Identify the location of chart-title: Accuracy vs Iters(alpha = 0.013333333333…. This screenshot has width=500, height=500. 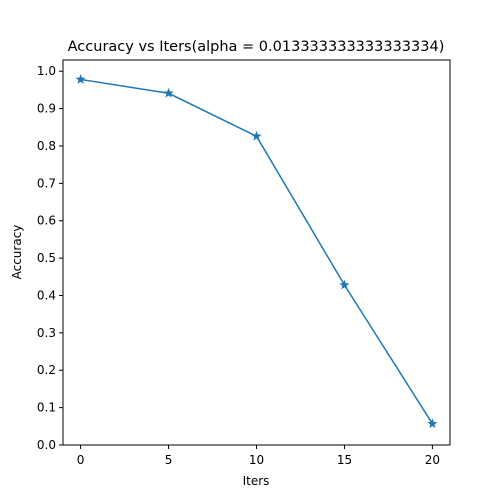
(256, 47).